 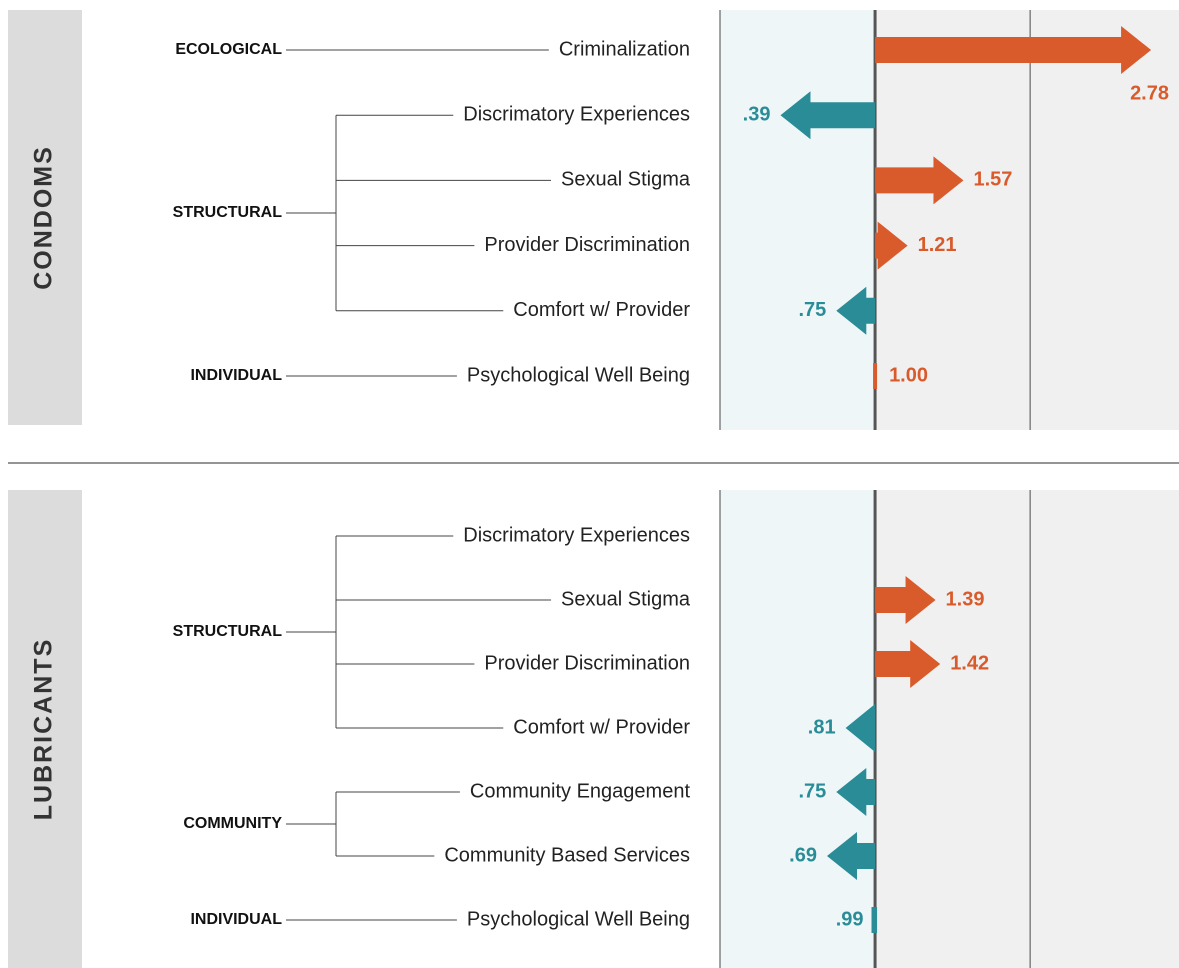 I want to click on value-label: 1.21, so click(x=937, y=245).